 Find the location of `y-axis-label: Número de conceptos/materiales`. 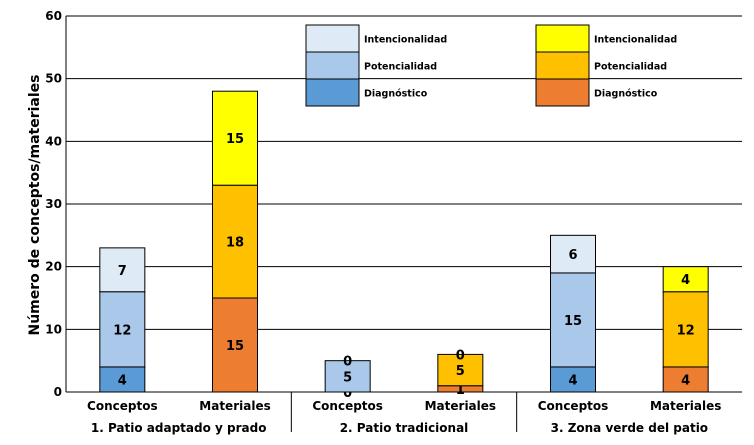

y-axis-label: Número de conceptos/materiales is located at coordinates (35, 204).